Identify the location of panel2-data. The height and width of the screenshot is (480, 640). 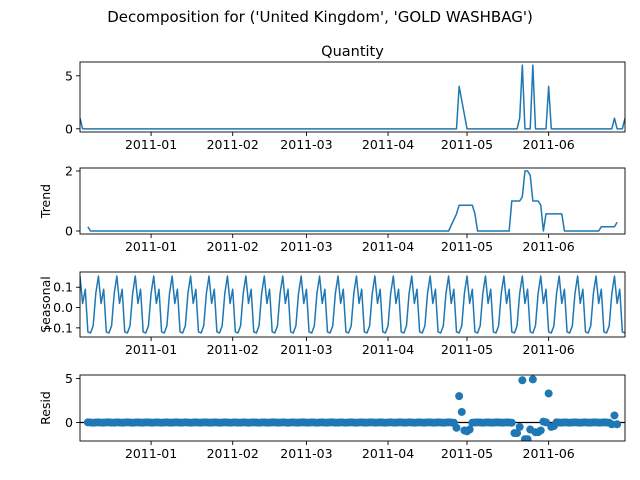
(352, 201).